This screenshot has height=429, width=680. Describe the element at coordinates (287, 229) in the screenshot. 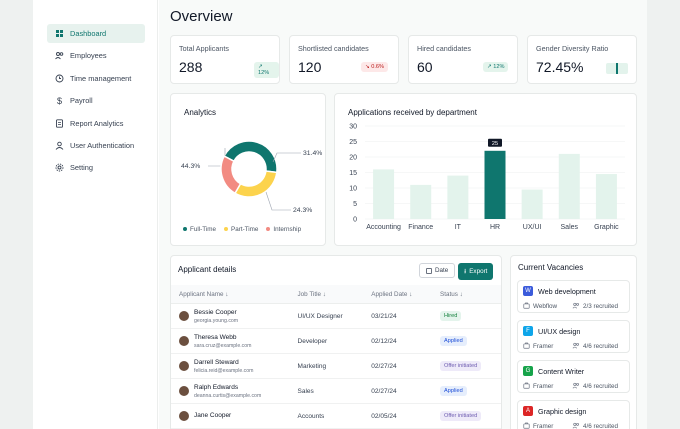

I see `legend-label: Internship` at that location.